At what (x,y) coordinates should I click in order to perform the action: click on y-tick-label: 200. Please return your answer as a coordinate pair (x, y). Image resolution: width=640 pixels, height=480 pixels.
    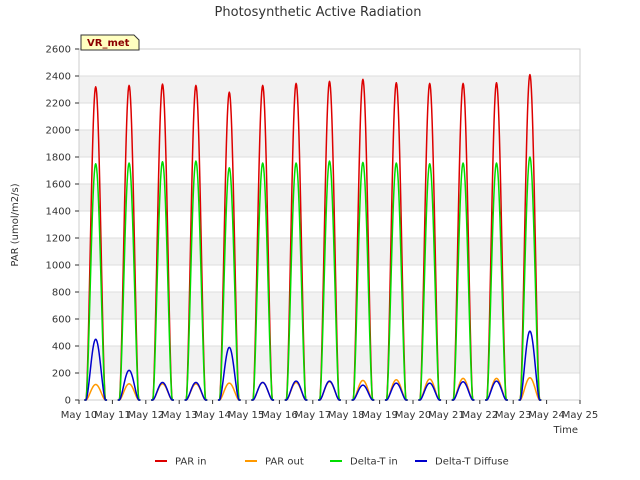
    Looking at the image, I should click on (61, 374).